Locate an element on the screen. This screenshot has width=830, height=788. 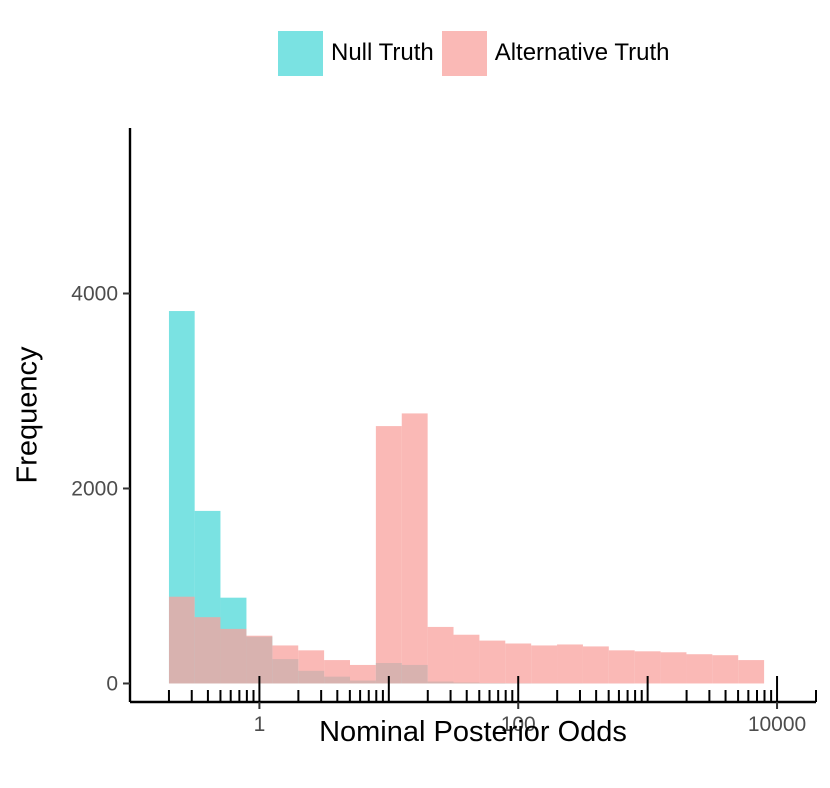
legend-item-alternative: Alternative Truth is located at coordinates (555, 53).